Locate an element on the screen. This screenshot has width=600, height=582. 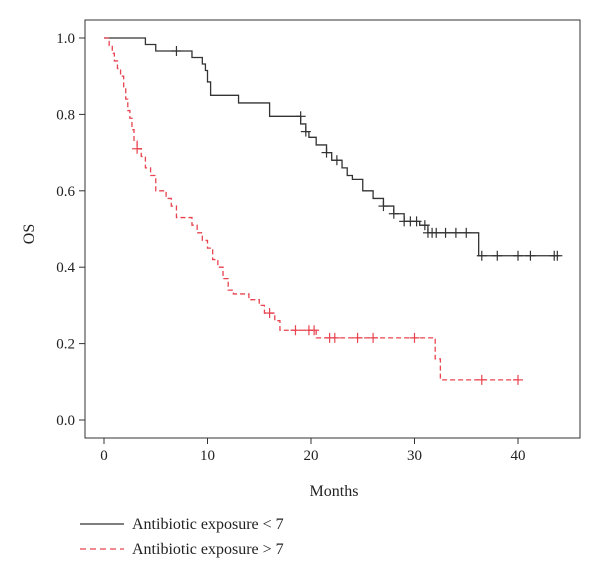
y-tick-label: 0.6 is located at coordinates (65, 192).